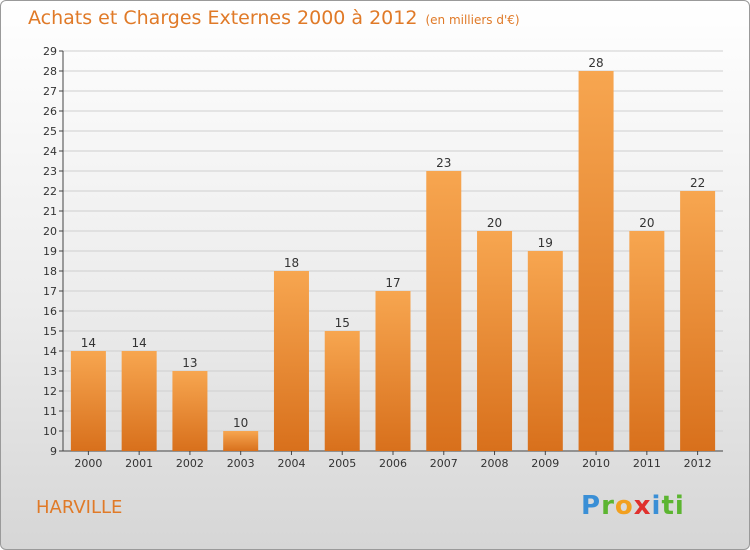 The height and width of the screenshot is (550, 750). I want to click on y-tick-label: 19, so click(50, 251).